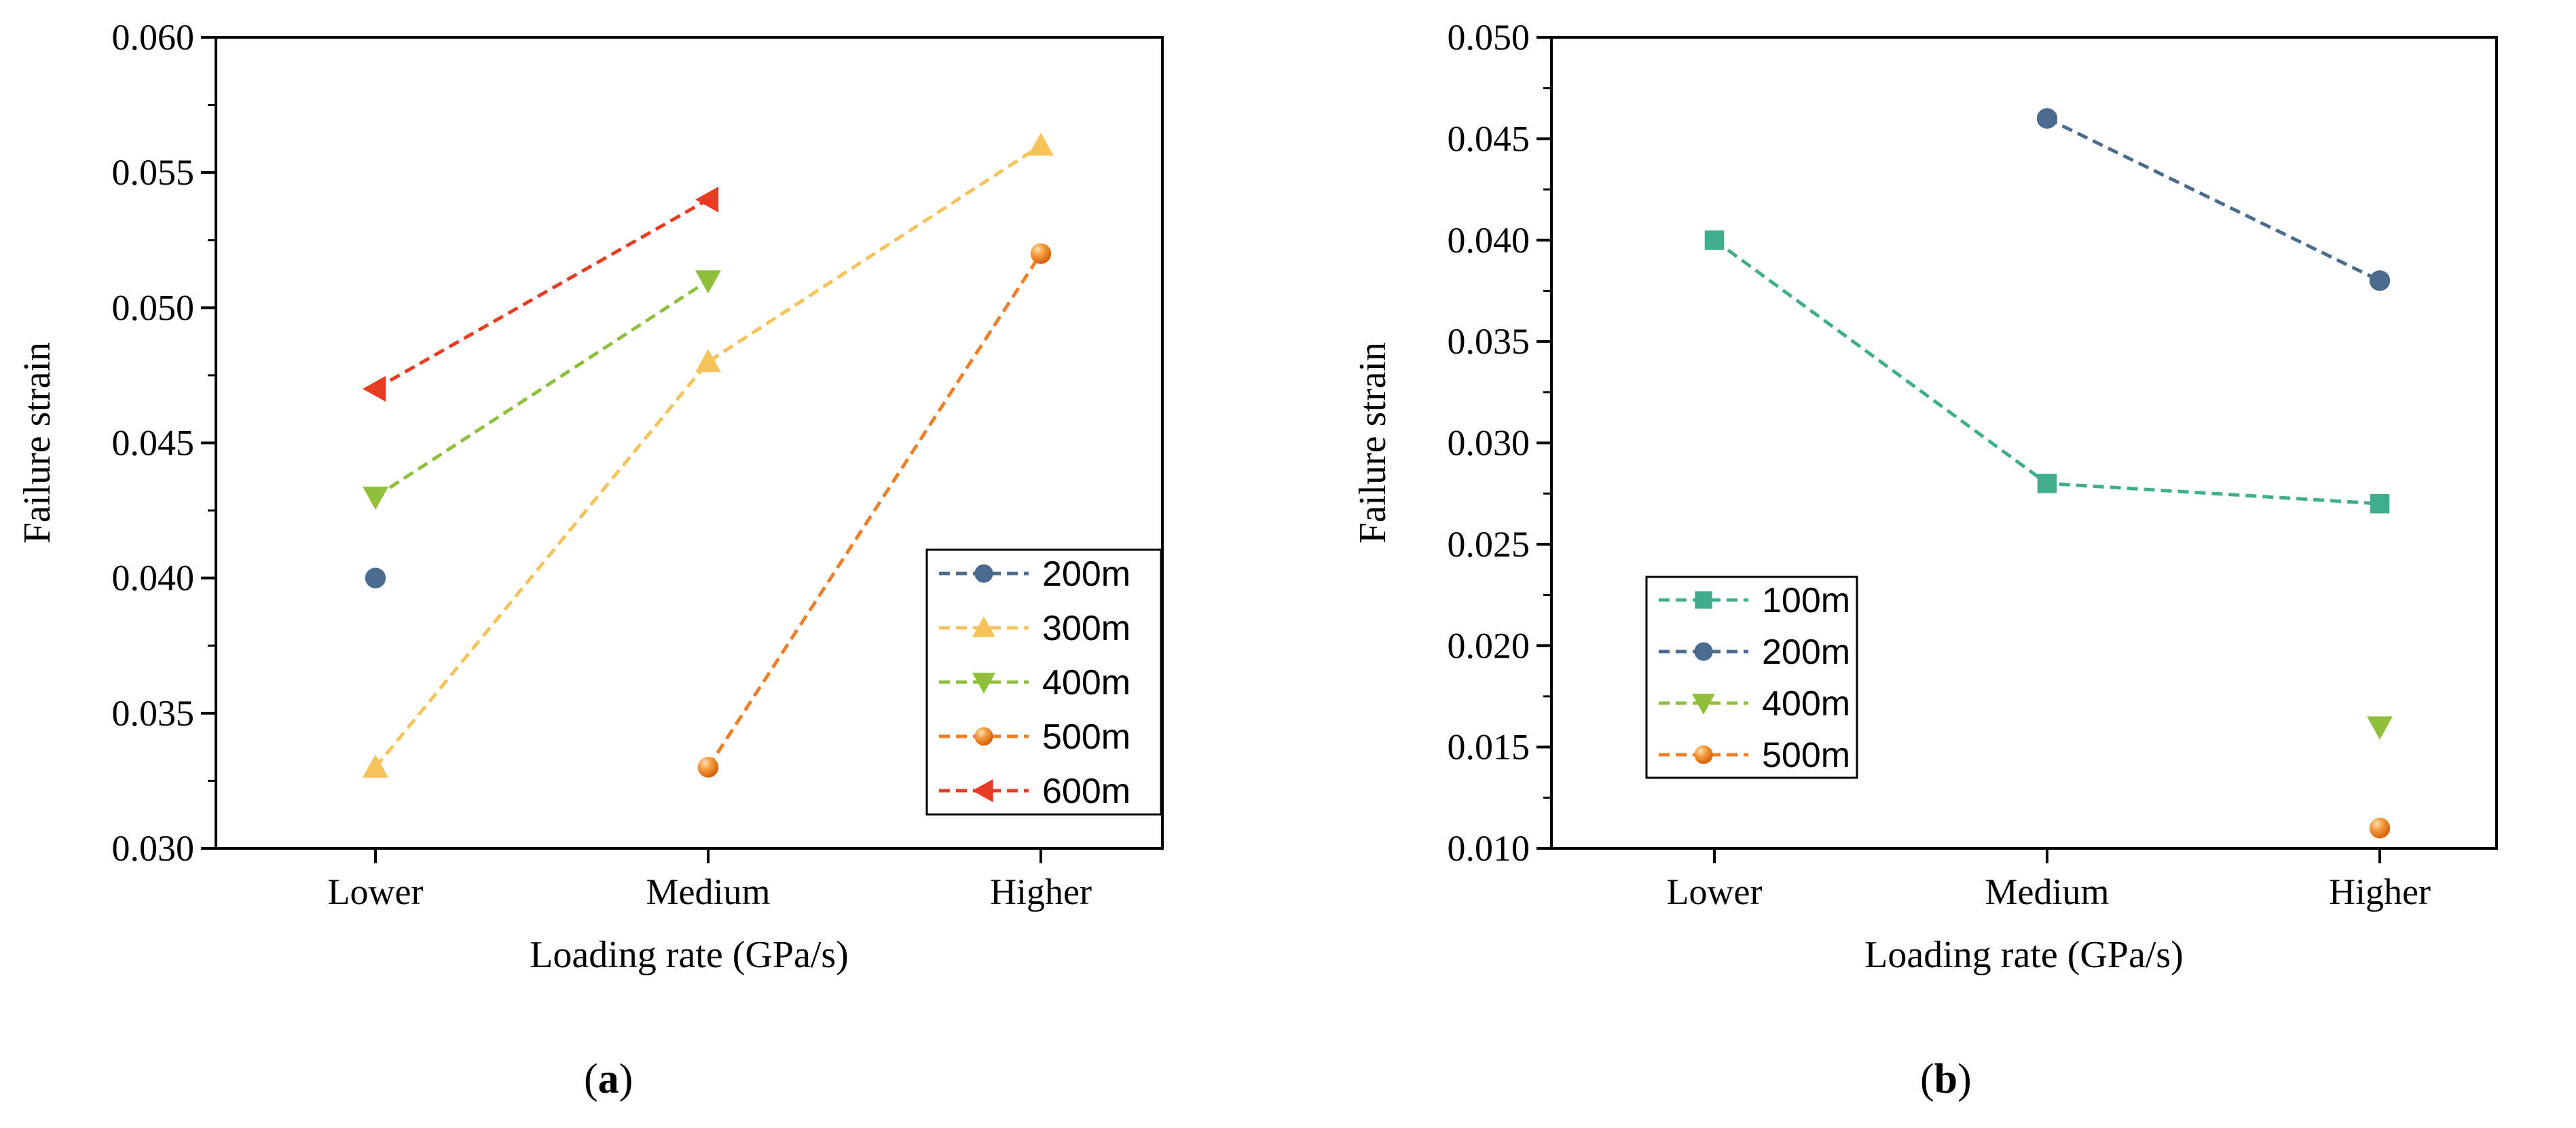 The image size is (2576, 1128). Describe the element at coordinates (1704, 600) in the screenshot. I see `legend-marker-100m` at that location.